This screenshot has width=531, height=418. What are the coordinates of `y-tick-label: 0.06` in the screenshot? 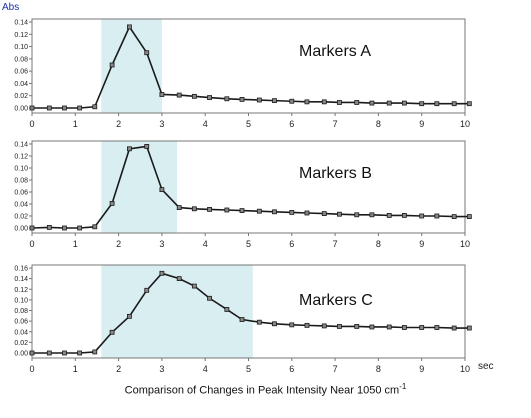 It's located at (21, 72).